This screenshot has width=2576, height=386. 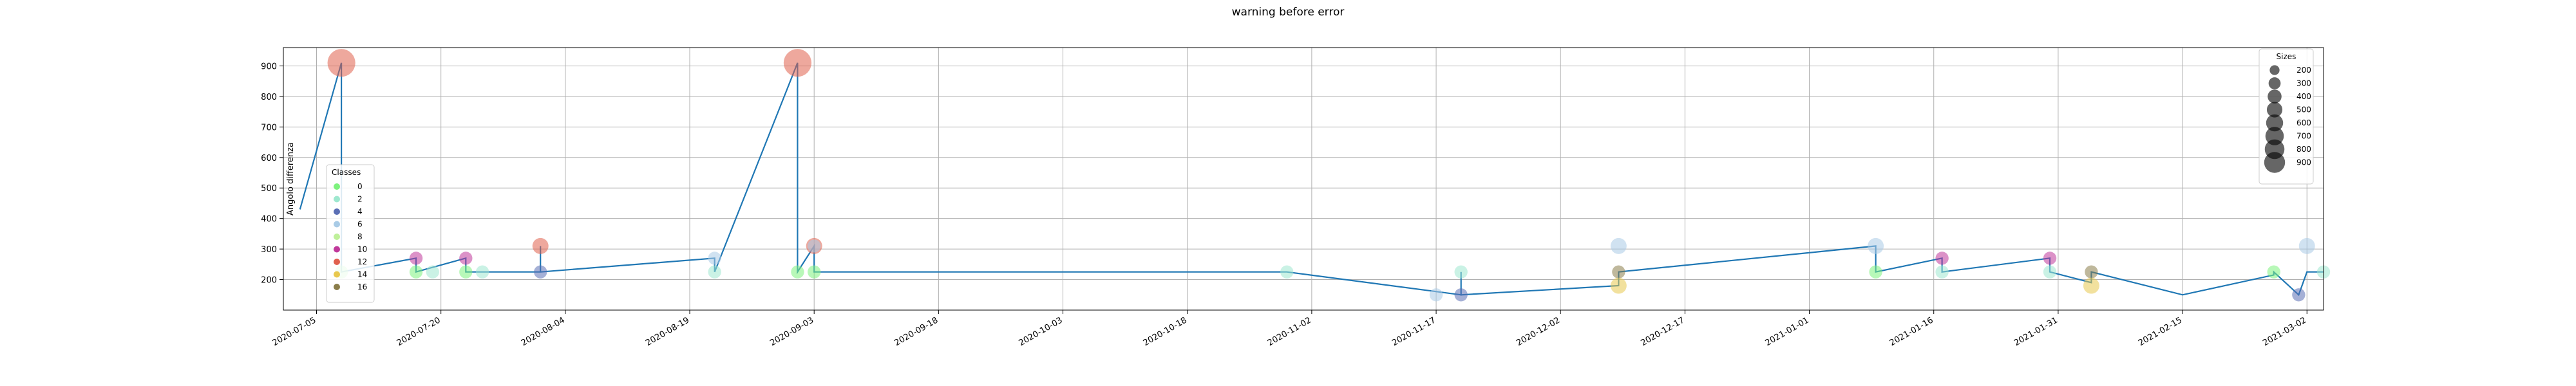 What do you see at coordinates (269, 189) in the screenshot?
I see `y-tick-label: 500` at bounding box center [269, 189].